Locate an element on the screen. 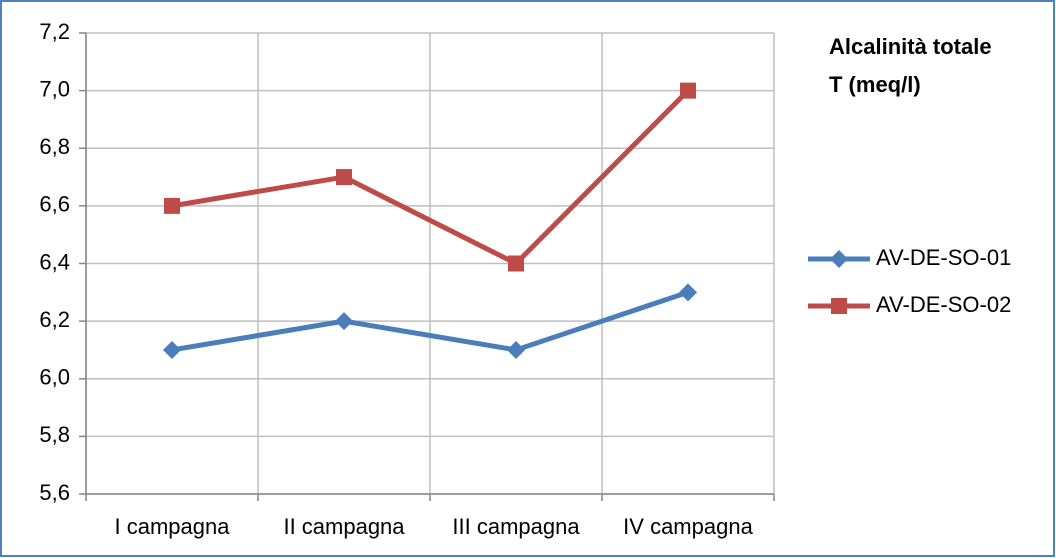 The width and height of the screenshot is (1056, 558). legend-label: AV-DE-SO-02 is located at coordinates (943, 304).